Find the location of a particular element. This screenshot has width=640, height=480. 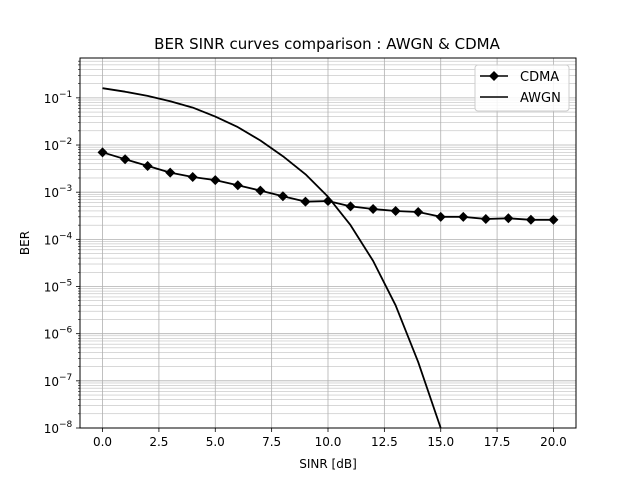

x-axis-label: SINR [dB] is located at coordinates (328, 464).